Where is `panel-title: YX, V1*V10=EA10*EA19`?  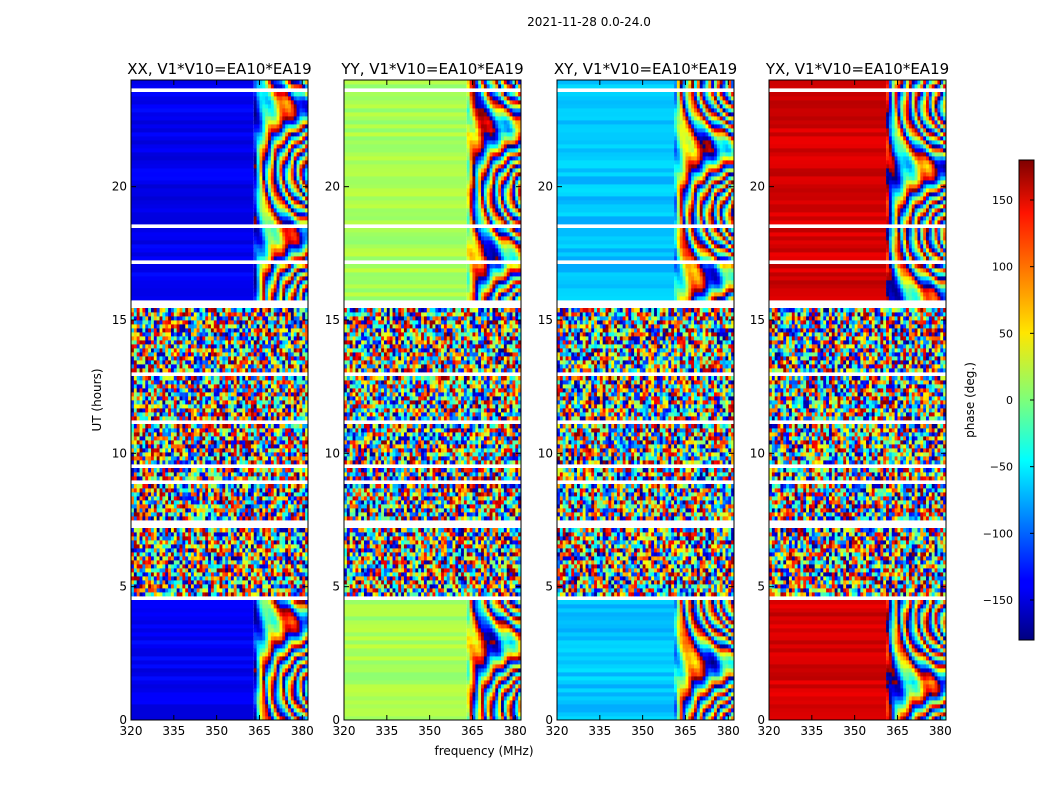 panel-title: YX, V1*V10=EA10*EA19 is located at coordinates (857, 69).